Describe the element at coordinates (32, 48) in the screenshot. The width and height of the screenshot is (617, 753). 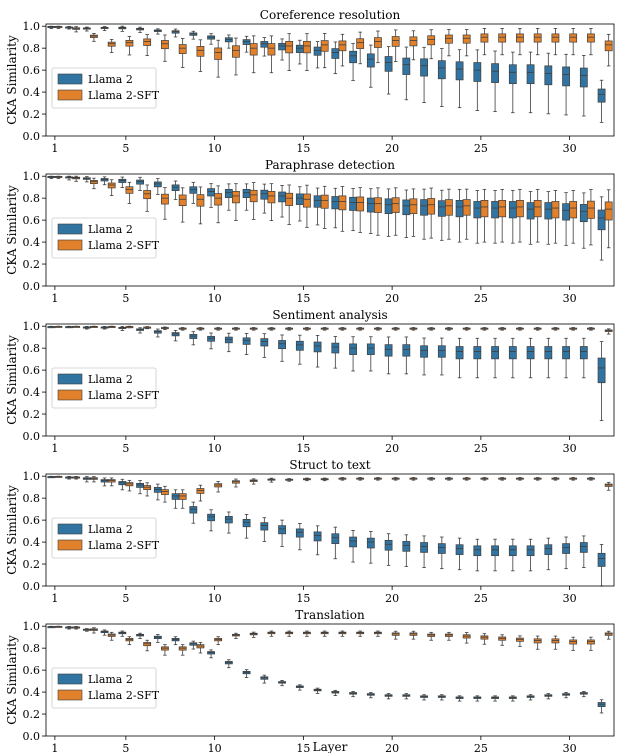
I see `y-tick-label: 0.8` at that location.